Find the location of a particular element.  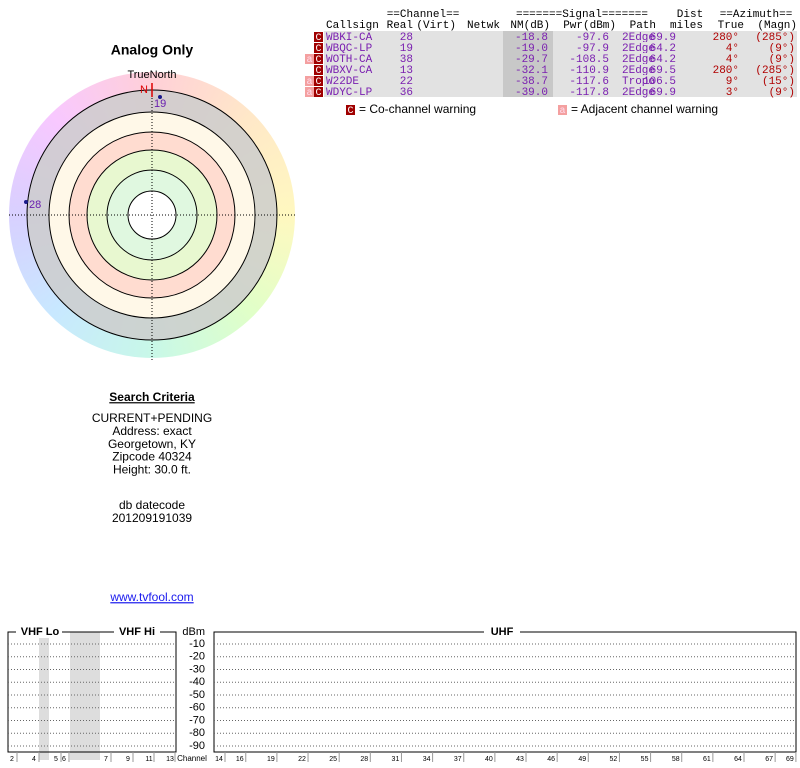

cell-real: 22 is located at coordinates (406, 82).